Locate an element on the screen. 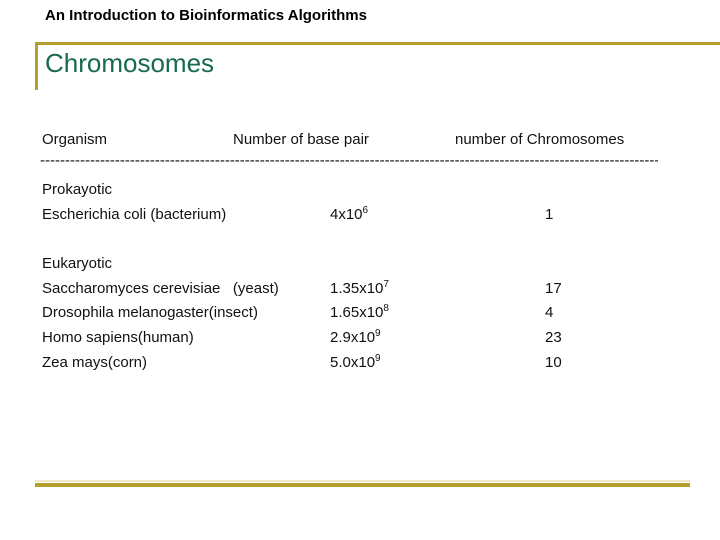 The width and height of the screenshot is (720, 540). base-pair-value: 1.65x108 is located at coordinates (359, 312).